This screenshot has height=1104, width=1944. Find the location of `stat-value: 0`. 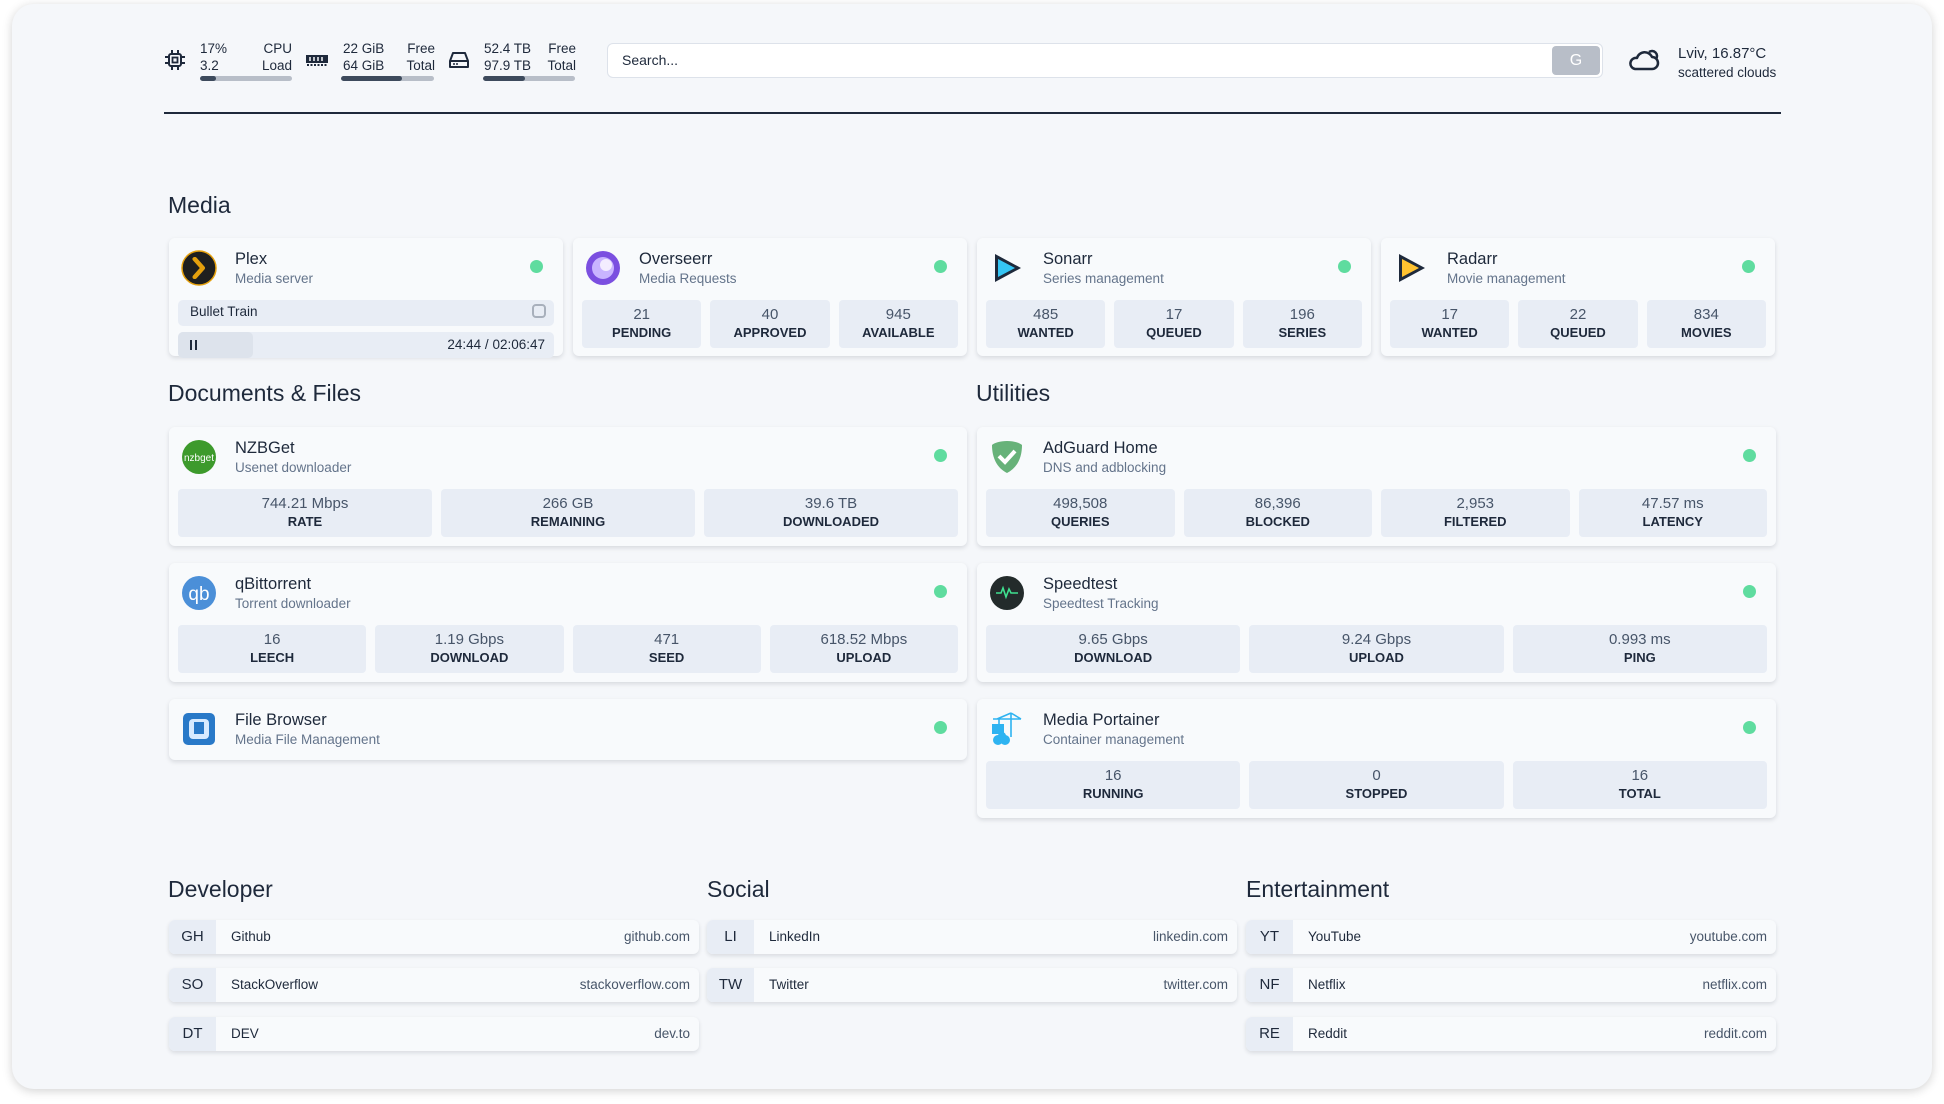

stat-value: 0 is located at coordinates (1376, 775).